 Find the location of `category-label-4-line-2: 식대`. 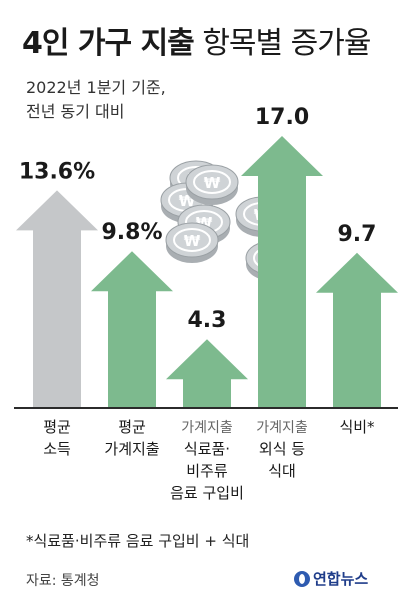

category-label-4-line-2: 식대 is located at coordinates (282, 471).